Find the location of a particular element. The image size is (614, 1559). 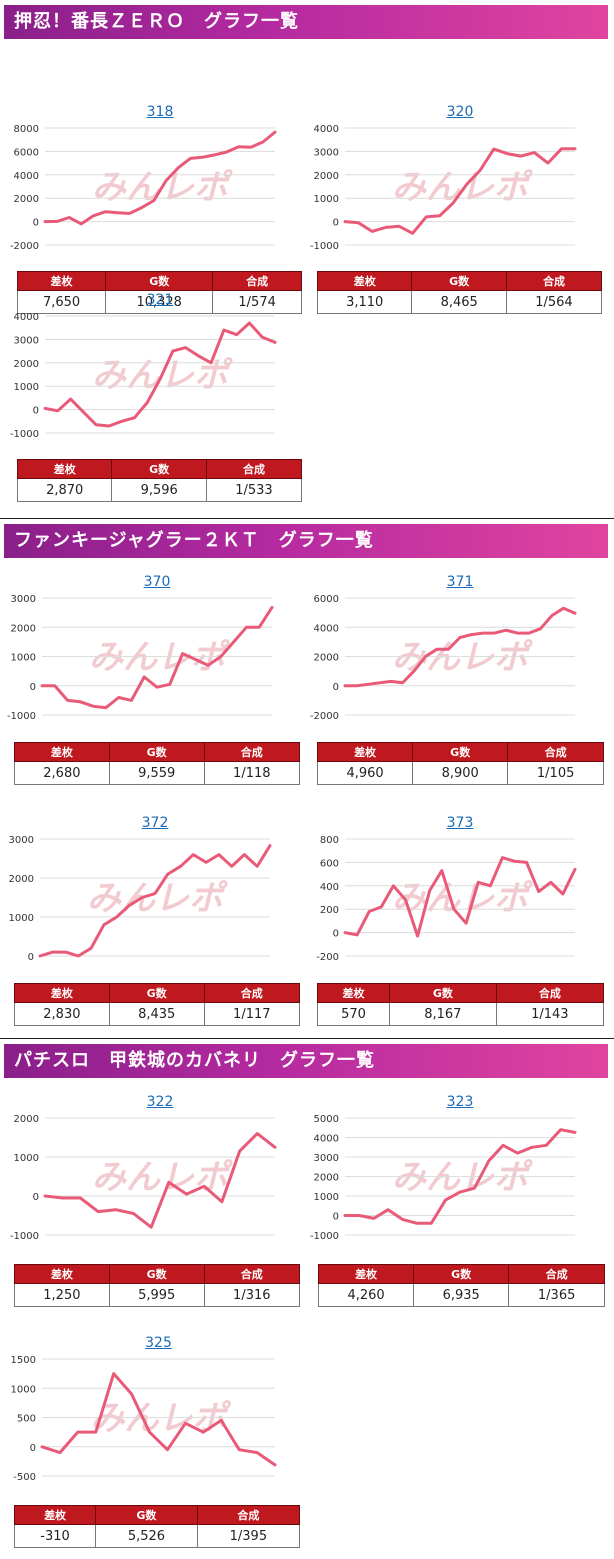

graph-number-link: 318 is located at coordinates (160, 112).